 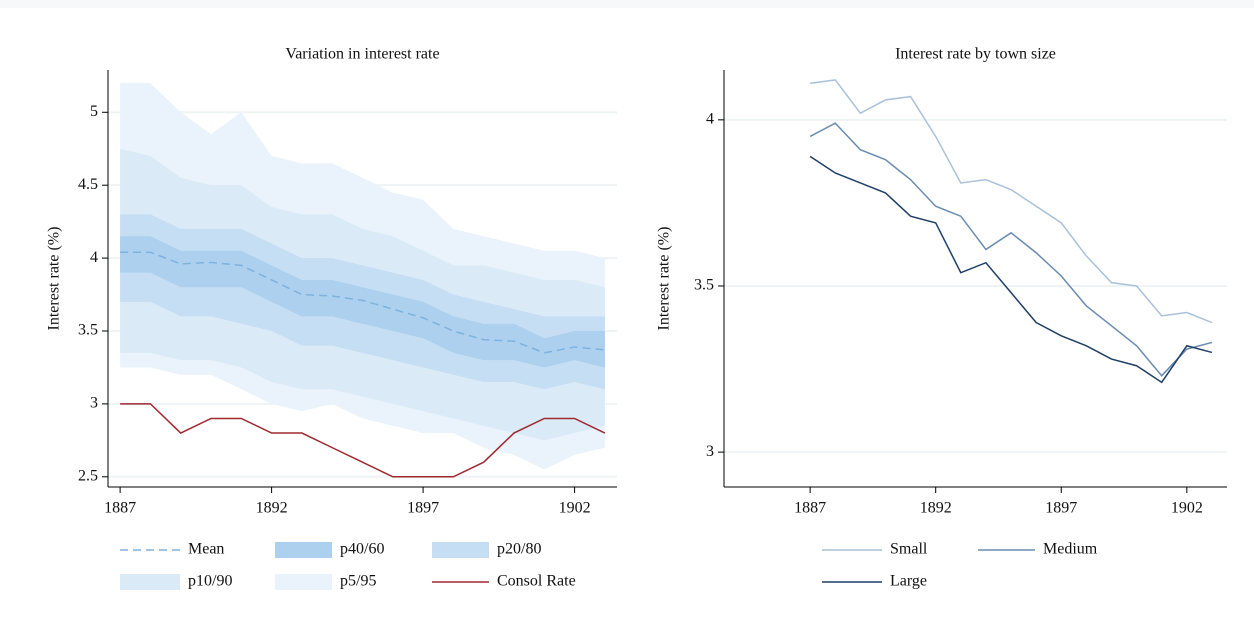 I want to click on legend-label: p5/95, so click(x=358, y=581).